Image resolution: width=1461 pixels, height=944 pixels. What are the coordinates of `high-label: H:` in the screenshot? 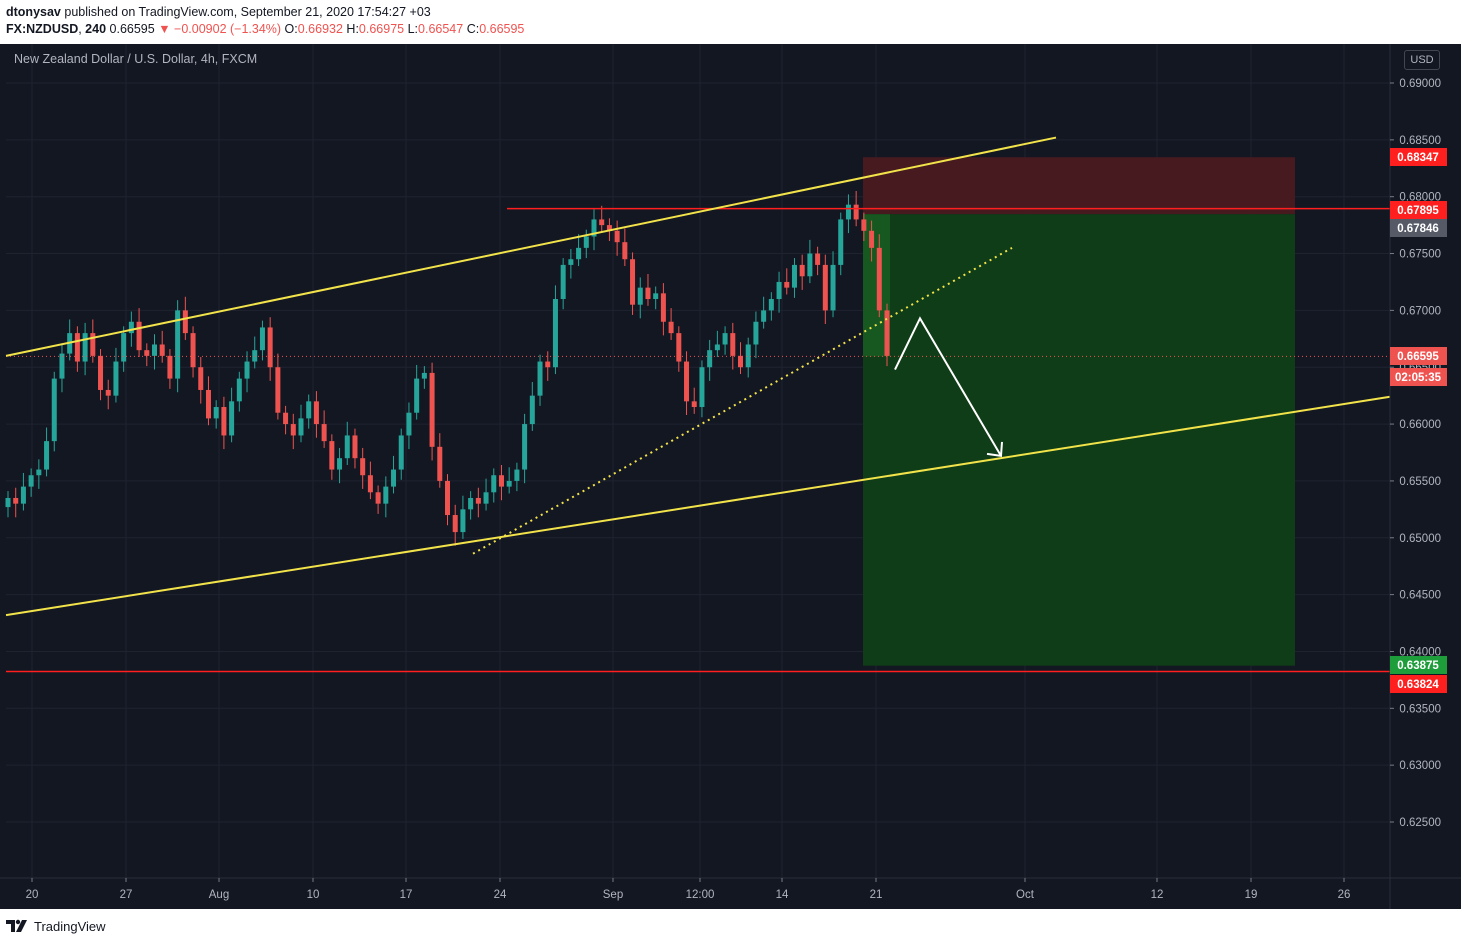 It's located at (352, 29).